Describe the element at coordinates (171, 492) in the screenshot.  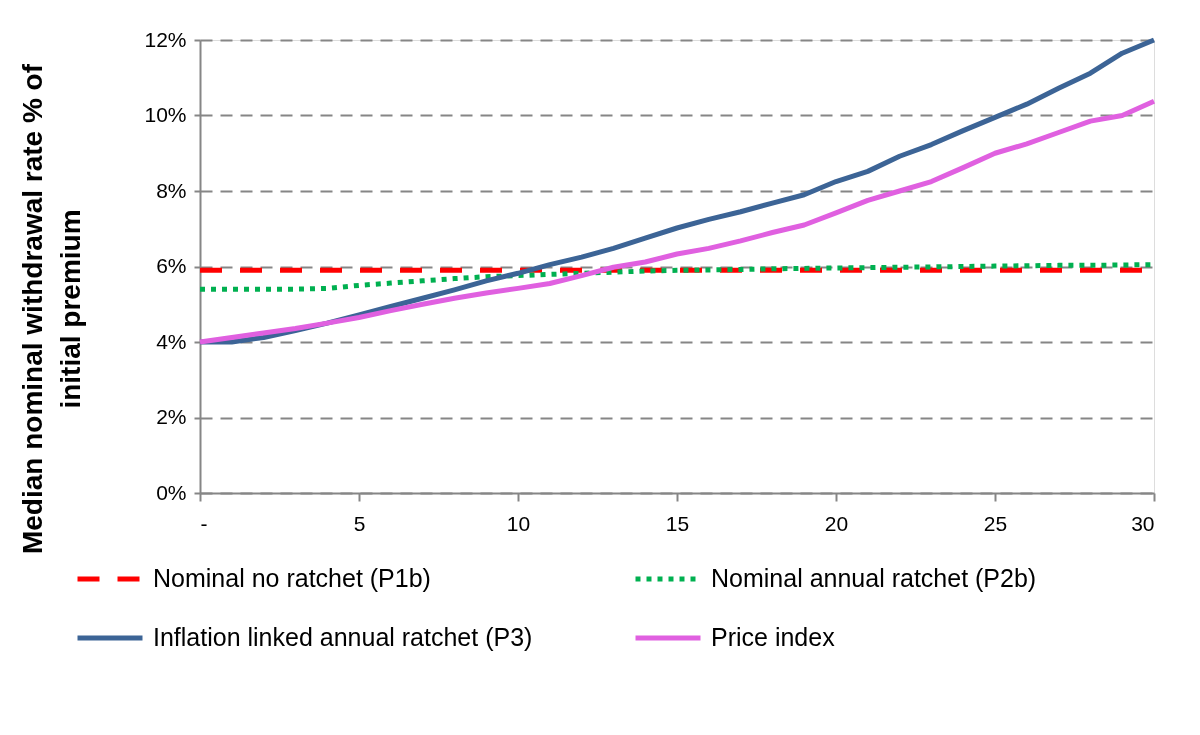
I see `y-tick-label: 0%` at that location.